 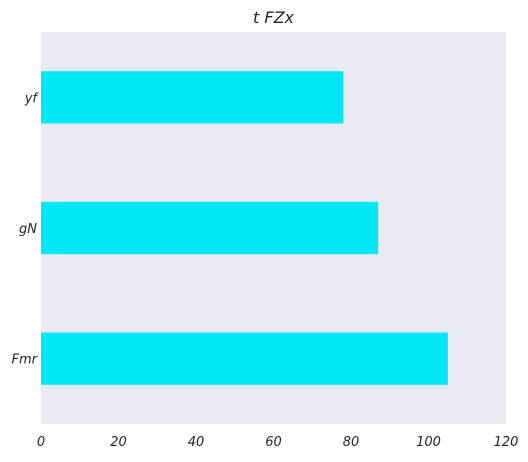 I want to click on x-tick-label: 20, so click(x=118, y=442).